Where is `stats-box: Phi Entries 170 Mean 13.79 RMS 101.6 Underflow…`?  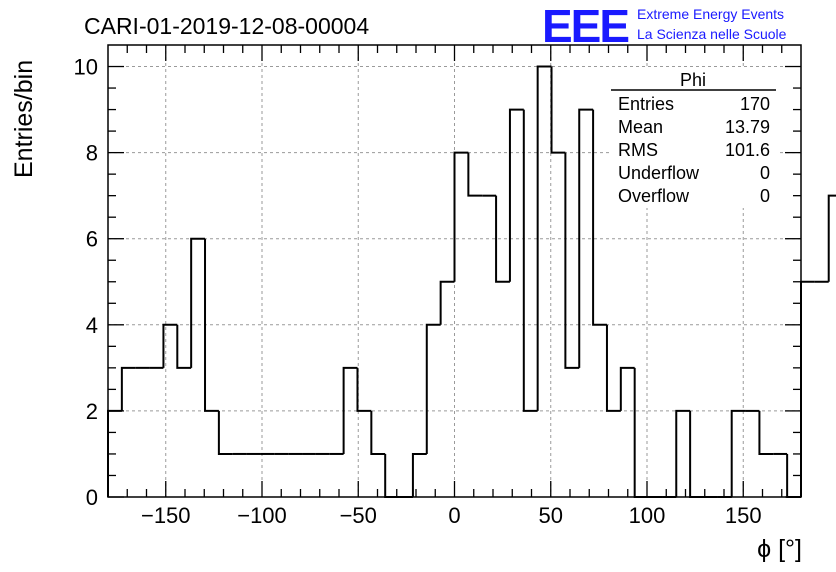 stats-box: Phi Entries 170 Mean 13.79 RMS 101.6 Underflow… is located at coordinates (693, 138).